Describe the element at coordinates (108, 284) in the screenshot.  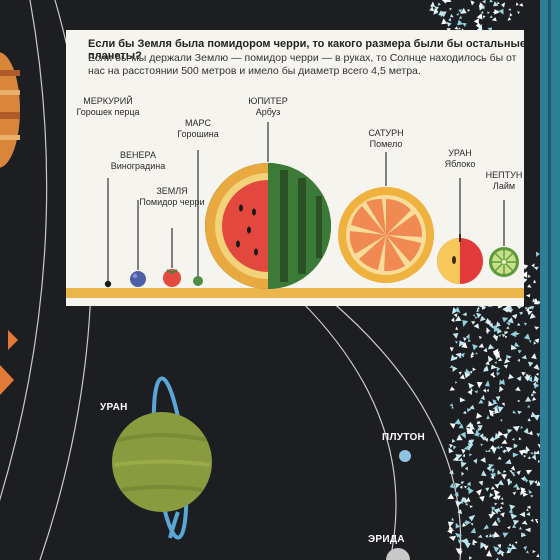
I see `peppercorn-icon` at that location.